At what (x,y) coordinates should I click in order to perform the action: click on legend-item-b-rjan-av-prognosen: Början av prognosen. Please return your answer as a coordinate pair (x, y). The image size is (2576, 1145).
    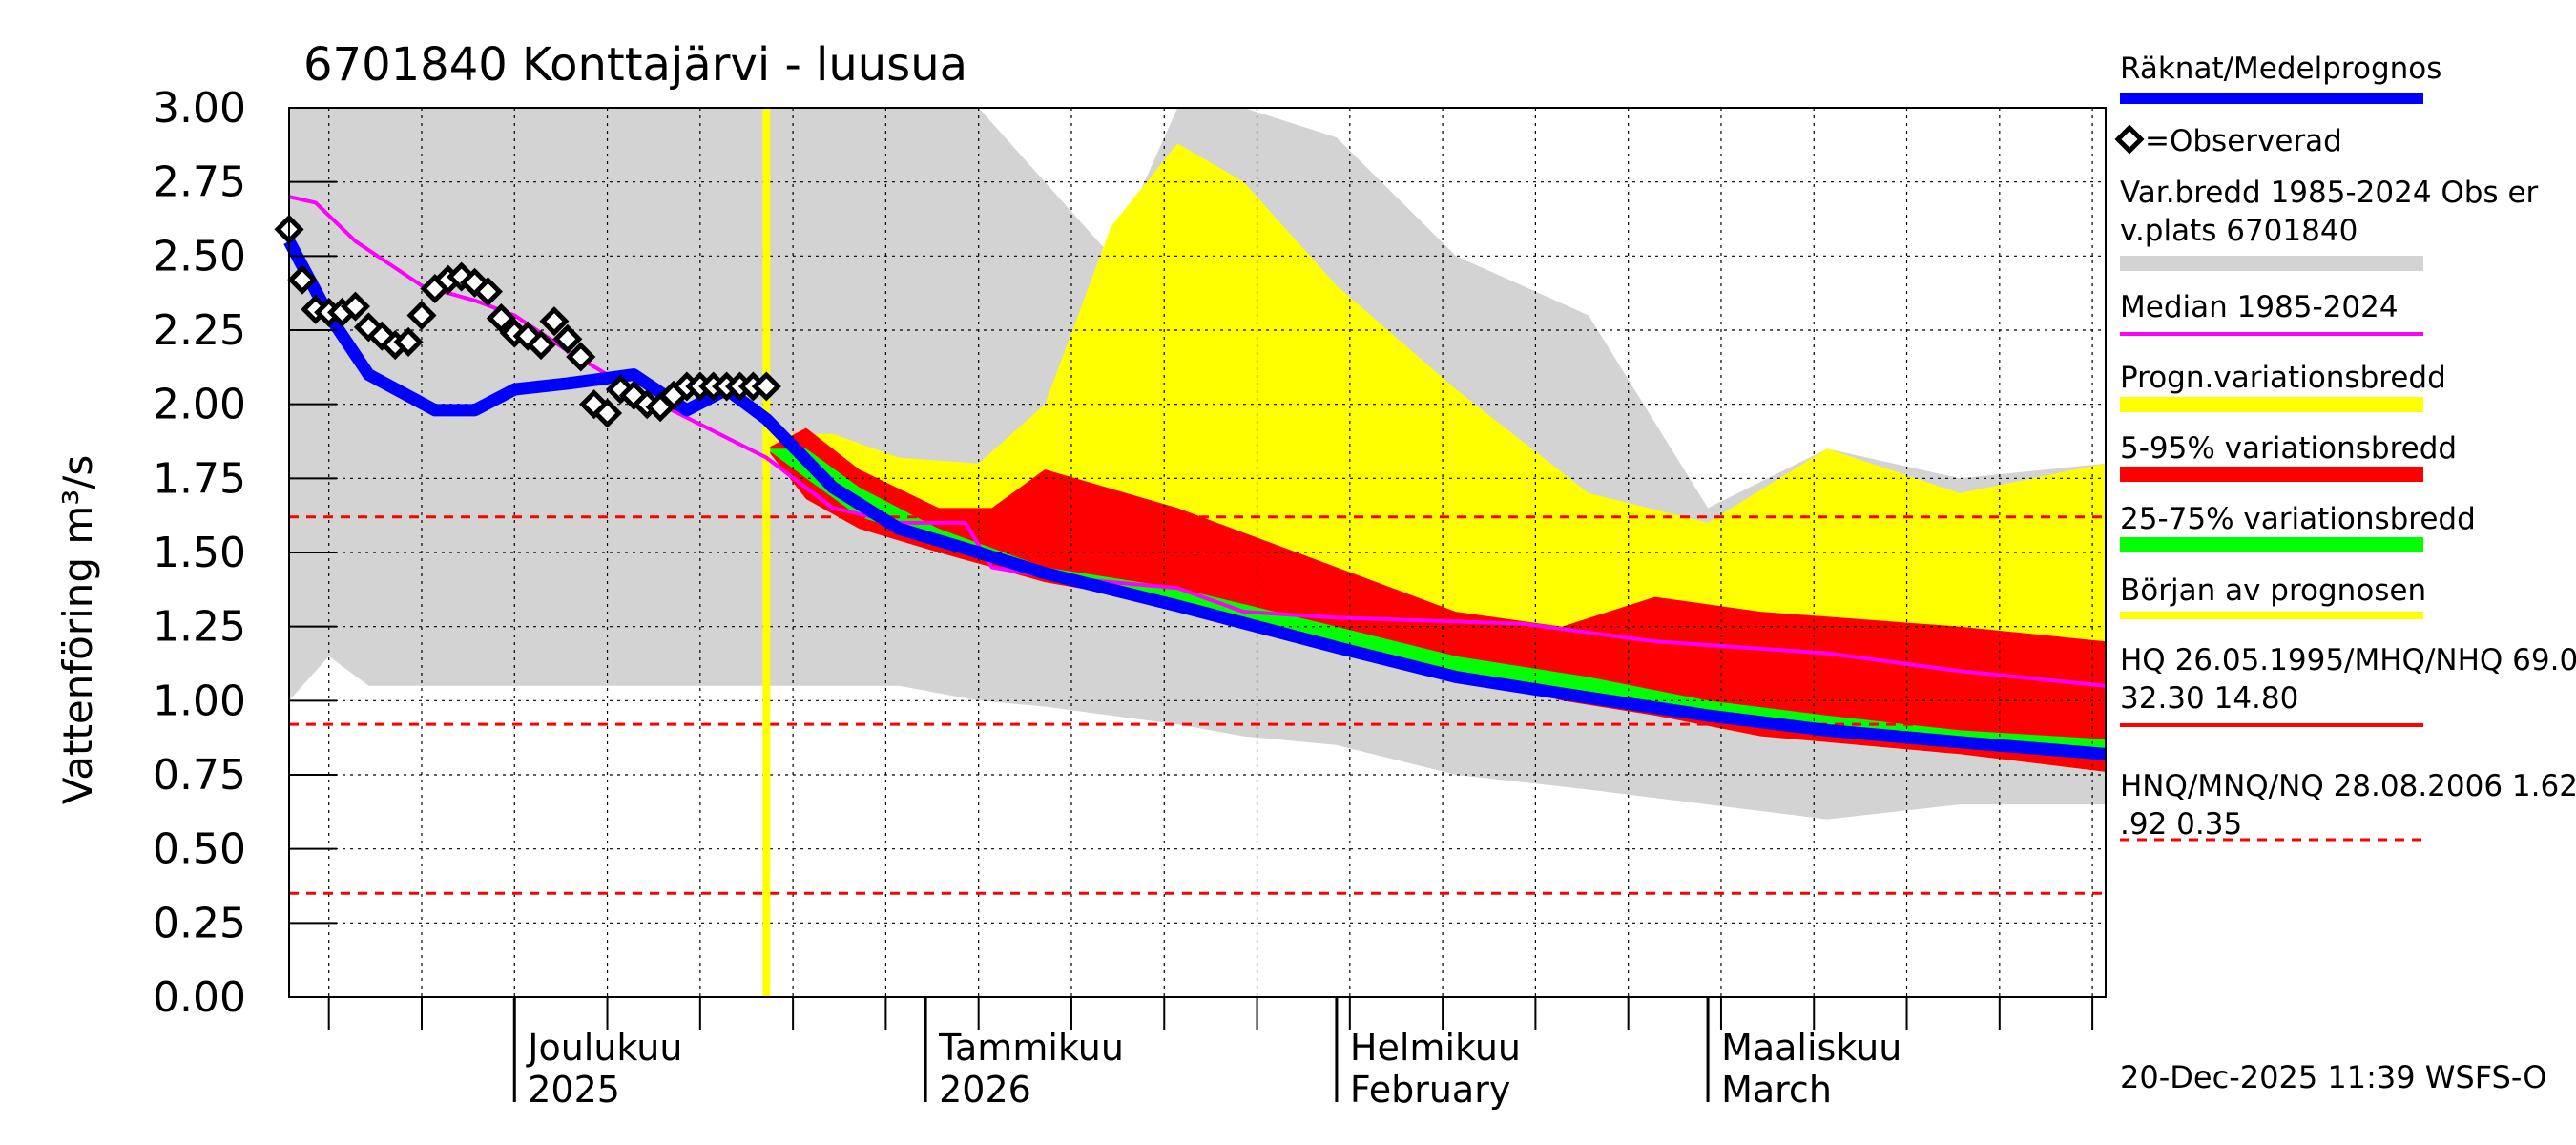
    Looking at the image, I should click on (2273, 596).